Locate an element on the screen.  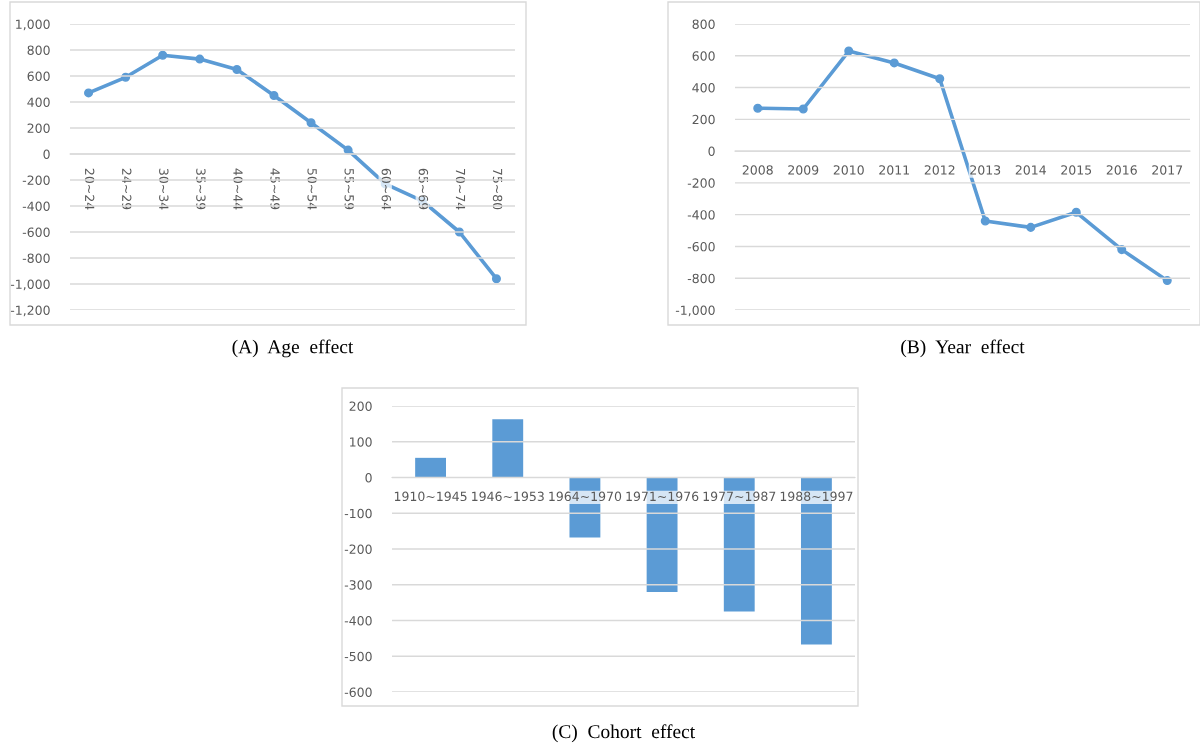
x-tick-label: 2014 is located at coordinates (1030, 170).